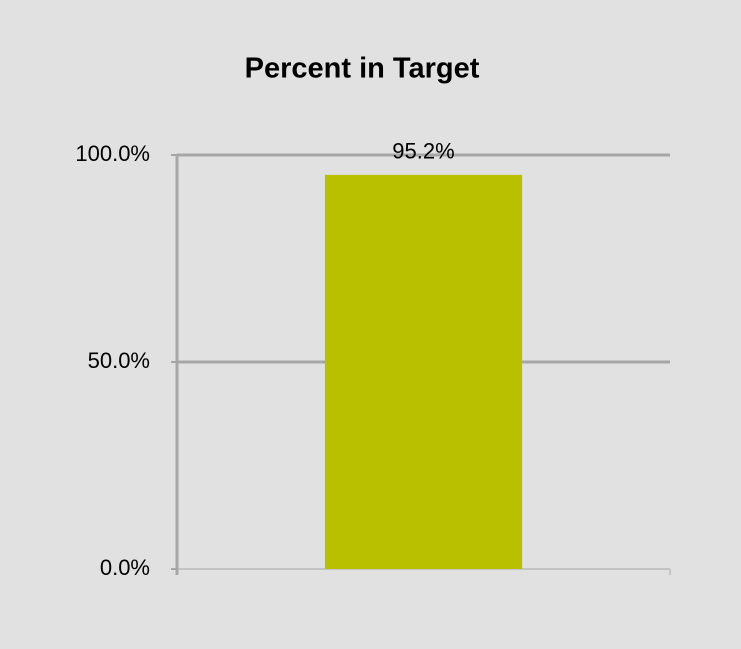  What do you see at coordinates (119, 360) in the screenshot?
I see `y-tick-label: 50.0%` at bounding box center [119, 360].